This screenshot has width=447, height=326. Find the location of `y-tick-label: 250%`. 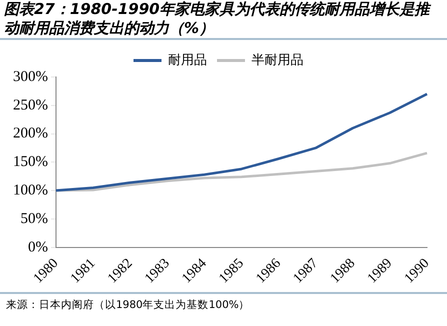

y-tick-label: 250% is located at coordinates (30, 105).